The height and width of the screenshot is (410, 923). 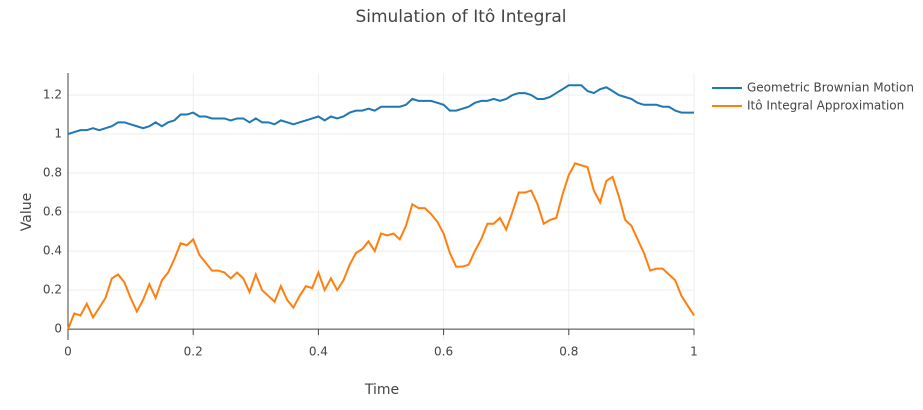 I want to click on y-tick-label: 0, so click(x=58, y=329).